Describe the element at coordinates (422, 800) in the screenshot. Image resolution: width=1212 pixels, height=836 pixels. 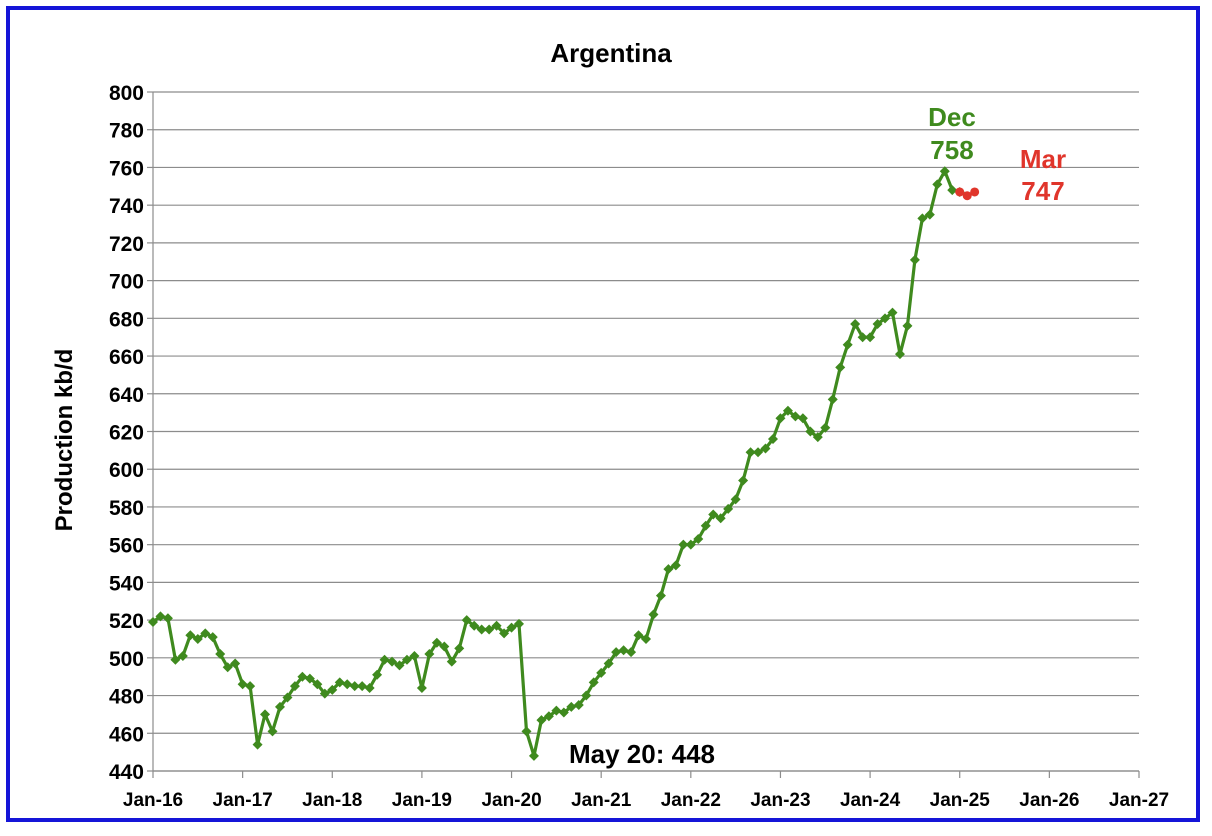
I see `x-tick-label: Jan-19` at that location.